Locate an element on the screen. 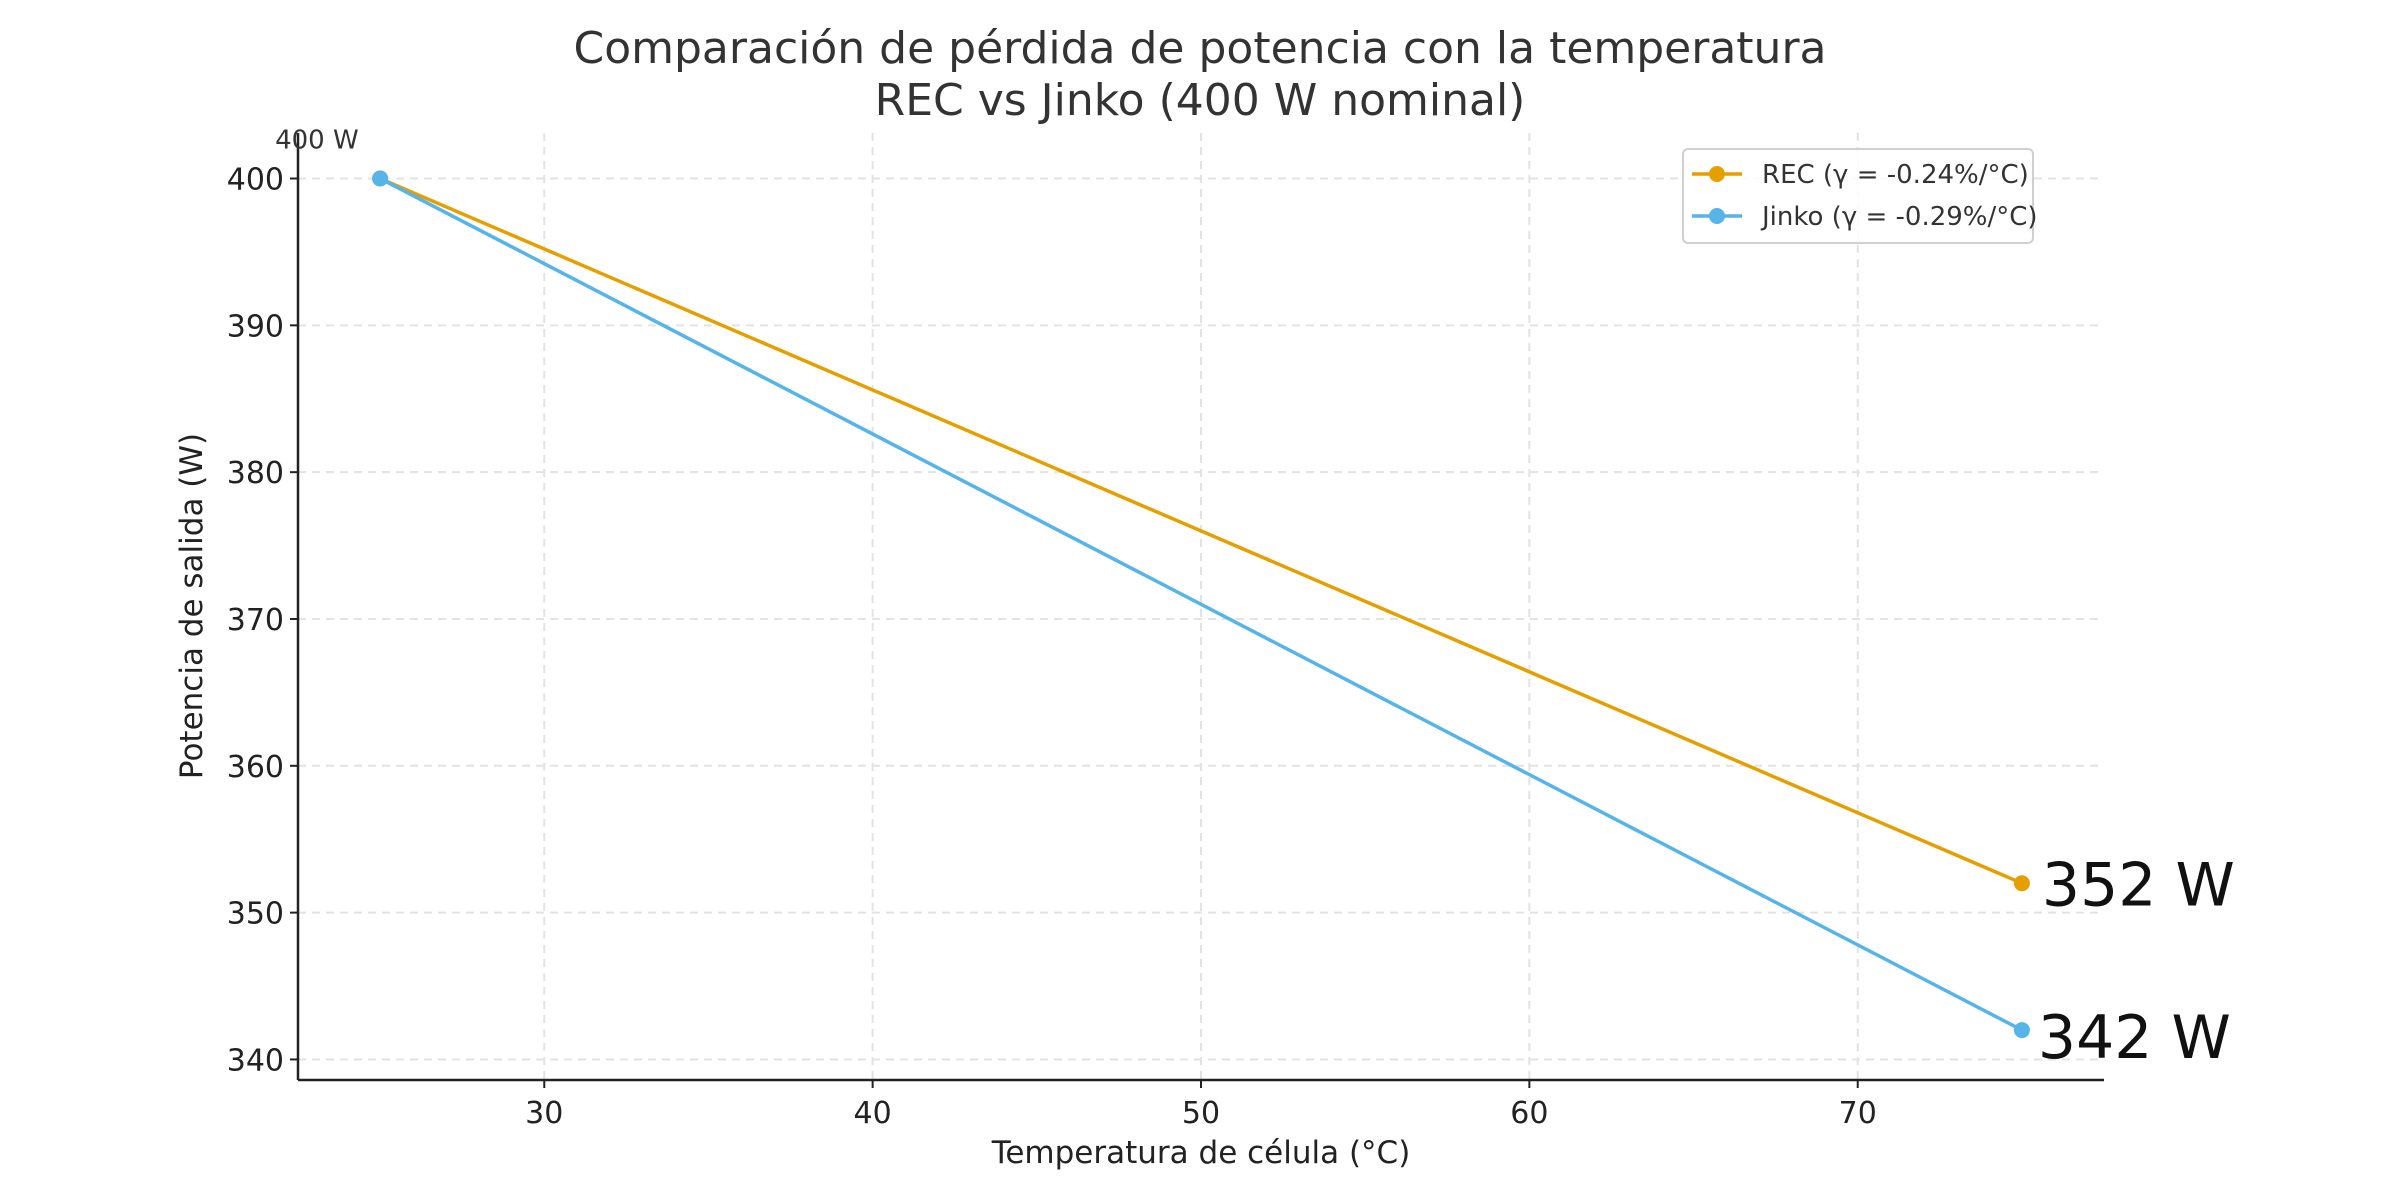  annotation-label: 400 W is located at coordinates (317, 141).